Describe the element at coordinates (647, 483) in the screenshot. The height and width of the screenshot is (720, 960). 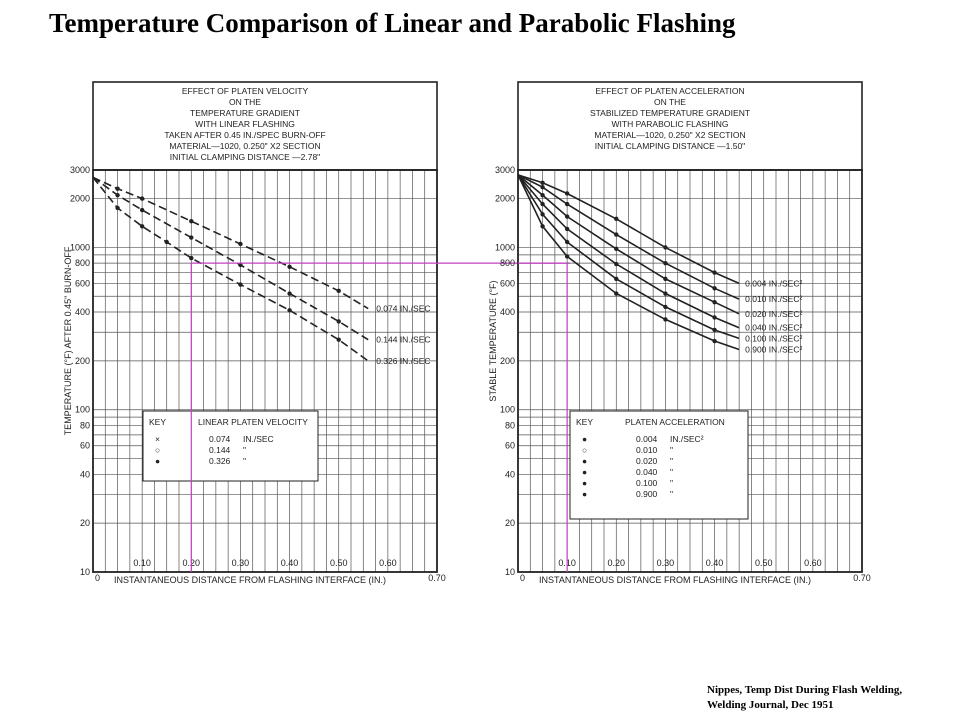
I see `key-value: 0.100` at that location.